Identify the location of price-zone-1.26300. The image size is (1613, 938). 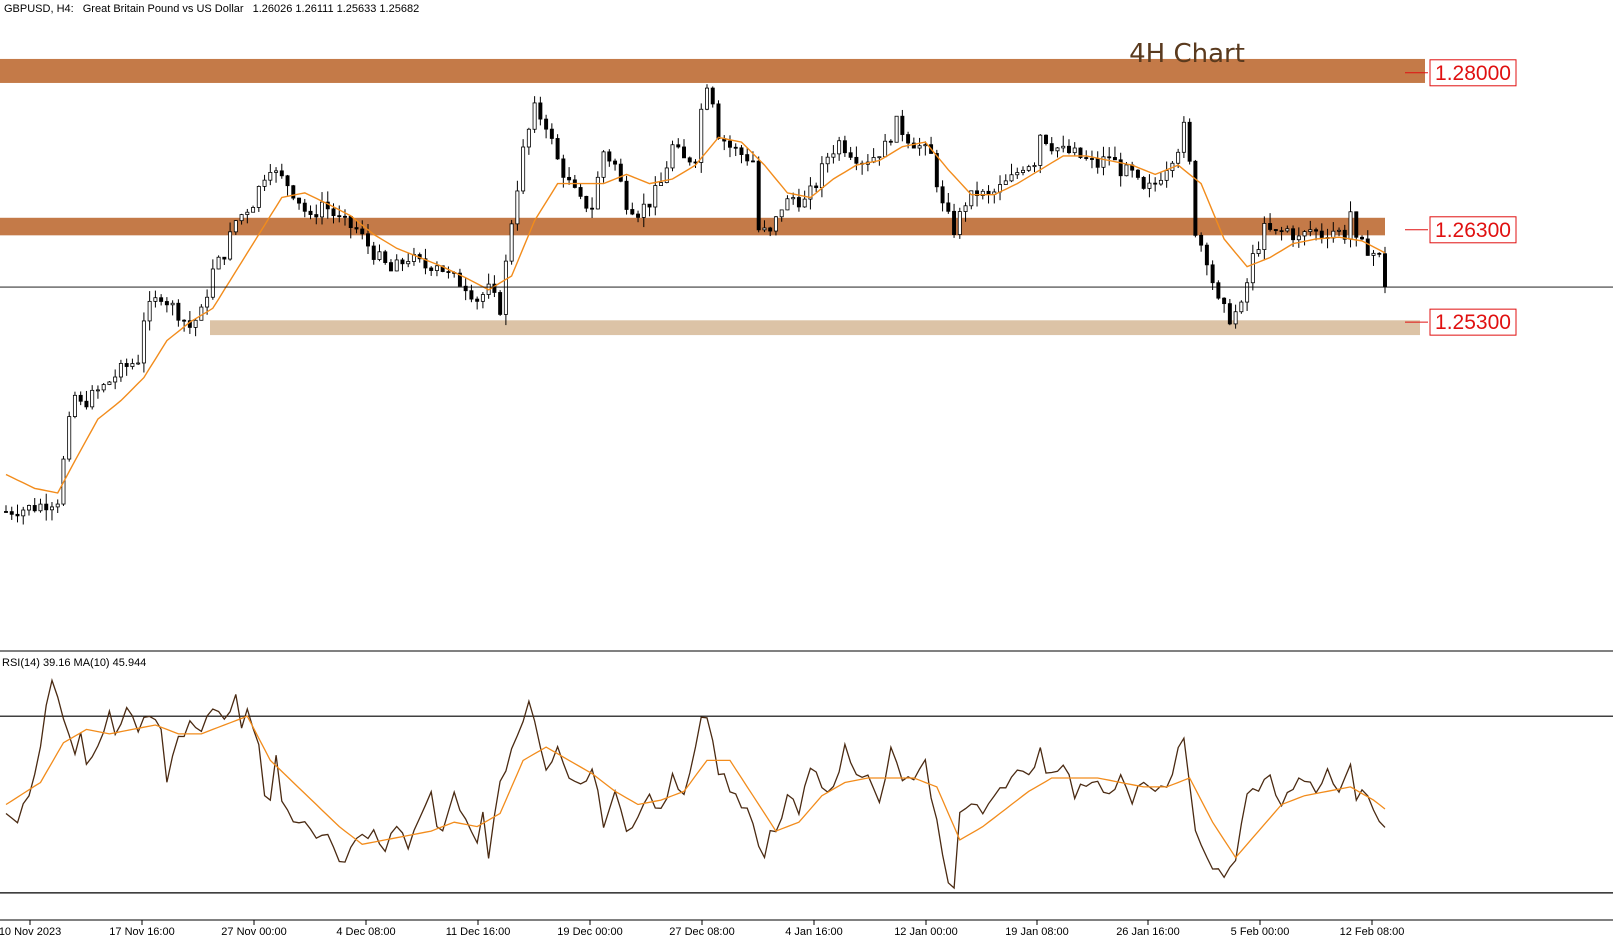
(692, 226).